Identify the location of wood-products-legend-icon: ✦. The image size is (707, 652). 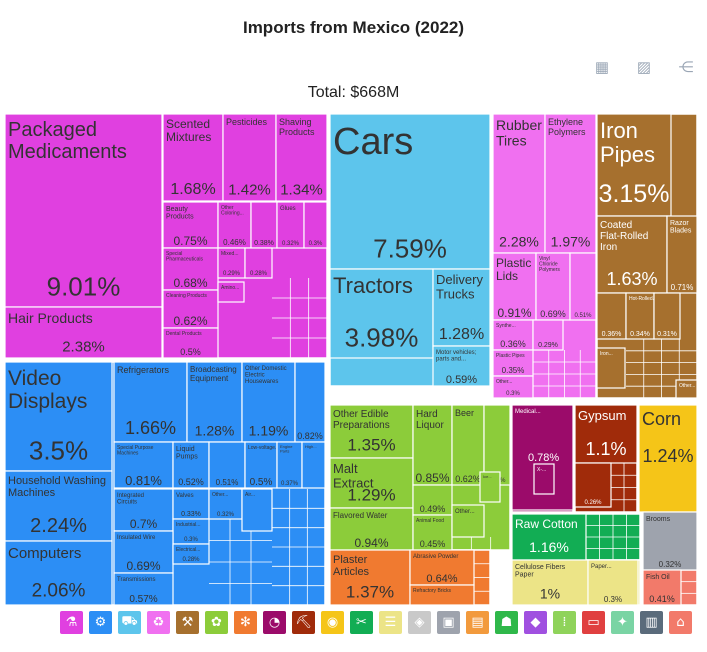
(622, 622).